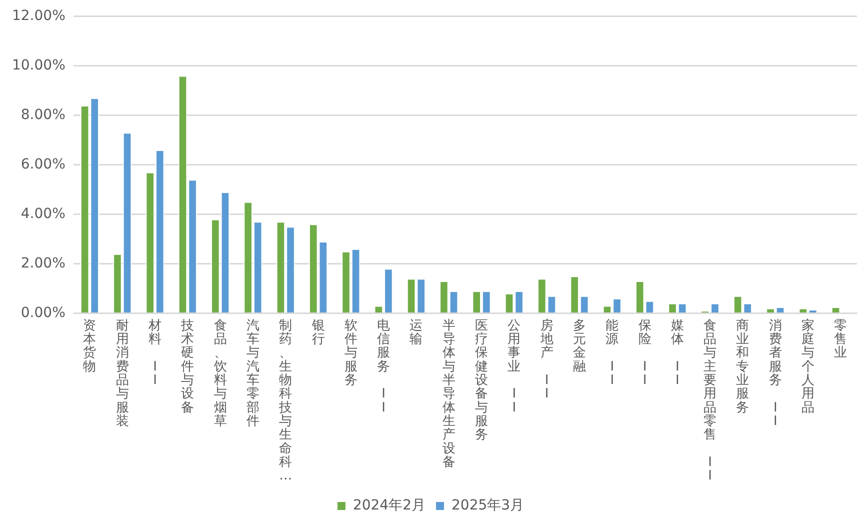 This screenshot has width=865, height=525. What do you see at coordinates (579, 346) in the screenshot?
I see `x-tick-label: 多元金融` at bounding box center [579, 346].